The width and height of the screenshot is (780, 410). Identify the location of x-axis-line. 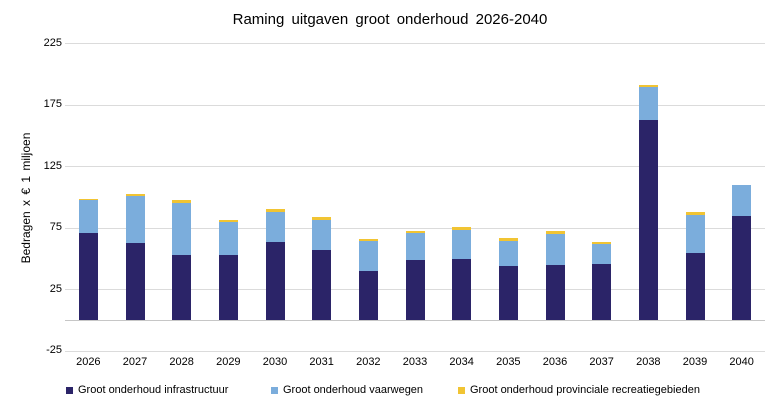
(415, 320).